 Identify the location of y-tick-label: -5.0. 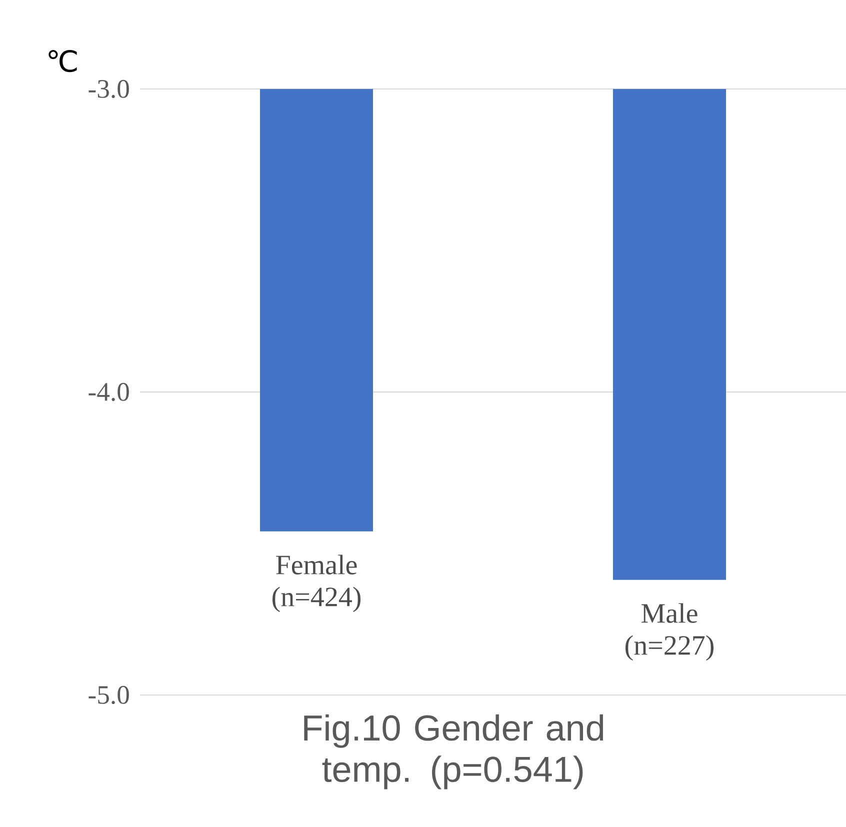
(108, 695).